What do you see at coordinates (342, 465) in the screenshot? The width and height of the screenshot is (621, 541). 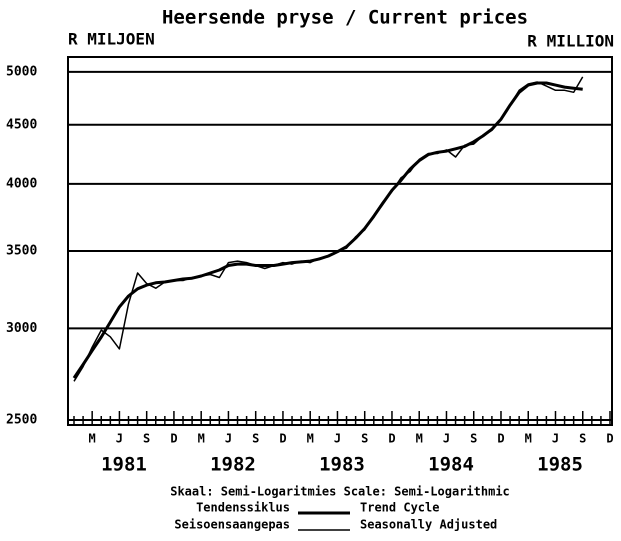 I see `year-label: 1983` at bounding box center [342, 465].